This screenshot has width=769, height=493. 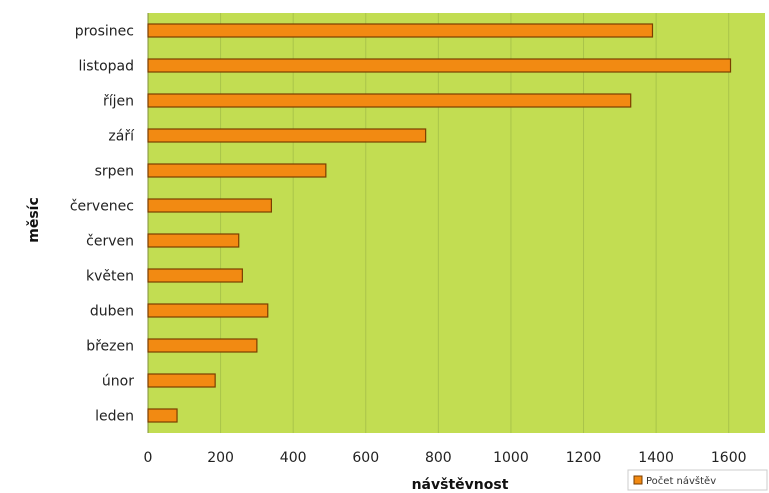 I want to click on category-label: listopad, so click(x=106, y=67).